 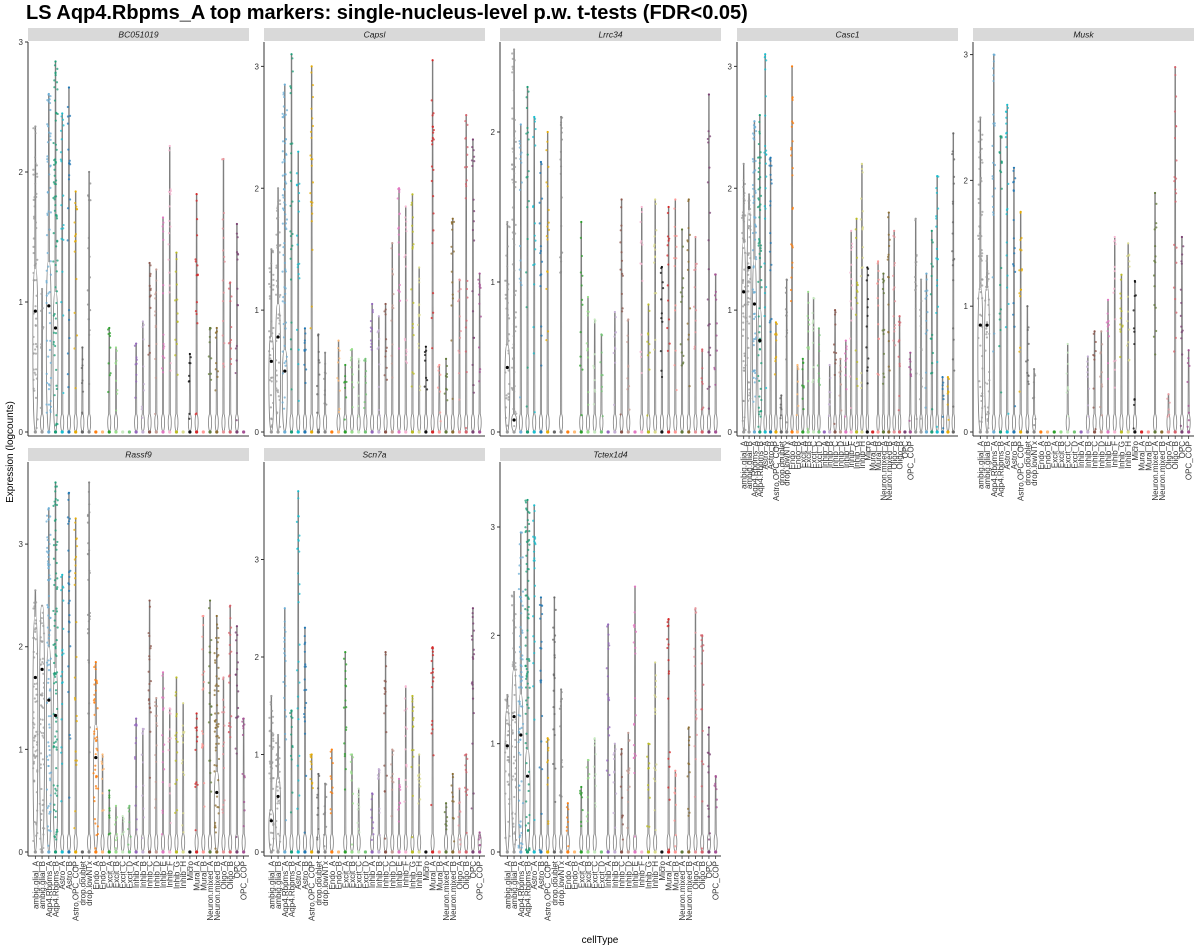 What do you see at coordinates (493, 635) in the screenshot?
I see `y-tick-label: 2` at bounding box center [493, 635].